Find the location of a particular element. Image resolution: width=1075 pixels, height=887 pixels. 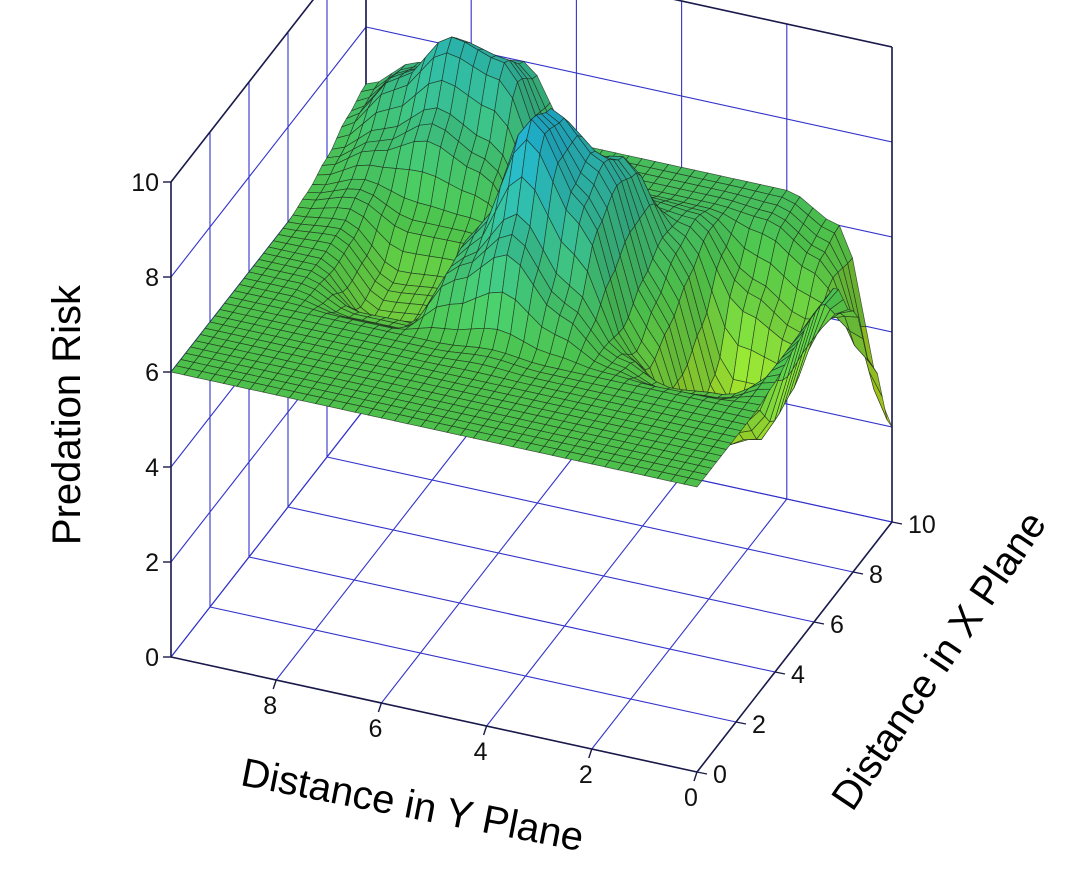

z-axis-title: Predation Risk is located at coordinates (67, 414).